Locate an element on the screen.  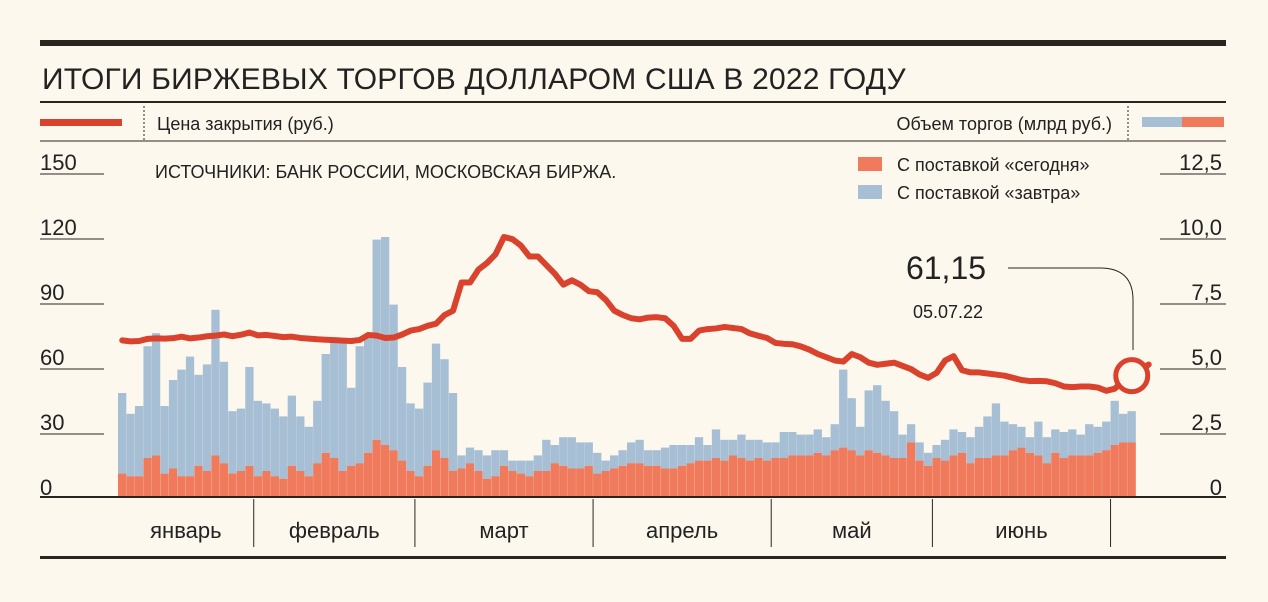
right-axis-tick-label: 0 is located at coordinates (1216, 487).